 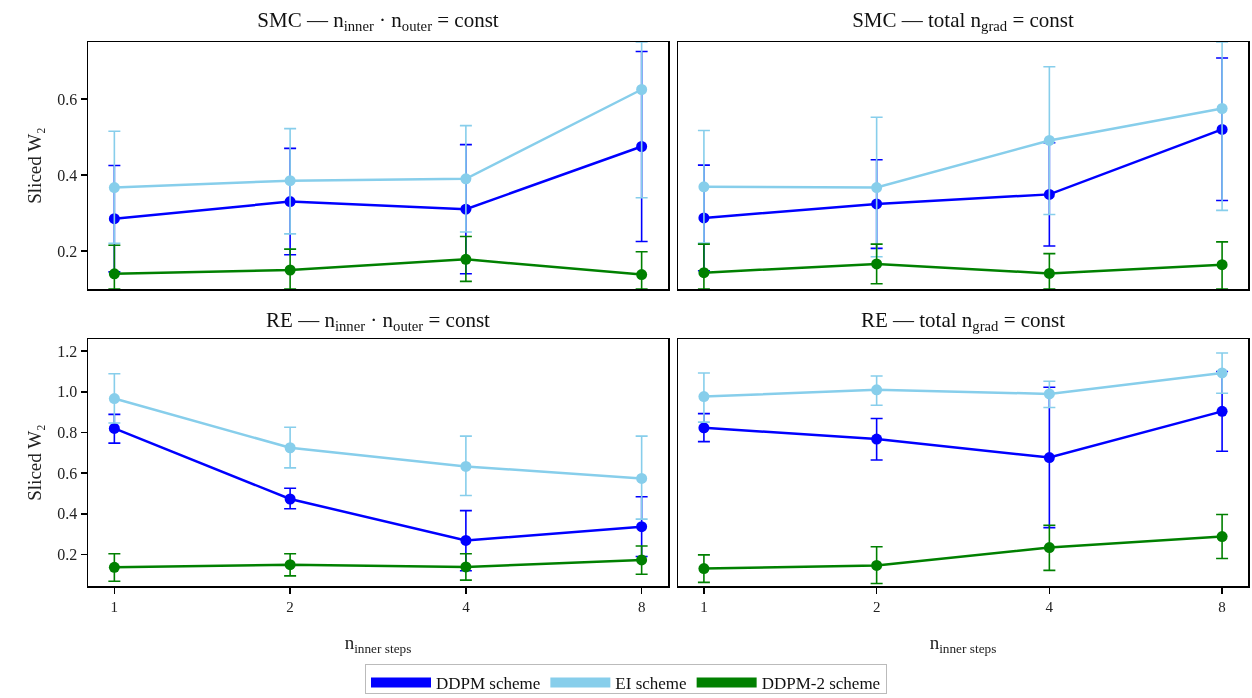 I want to click on chart-title: RE — n$_{inner}$ · n$_{outer}$ = const, so click(x=378, y=321).